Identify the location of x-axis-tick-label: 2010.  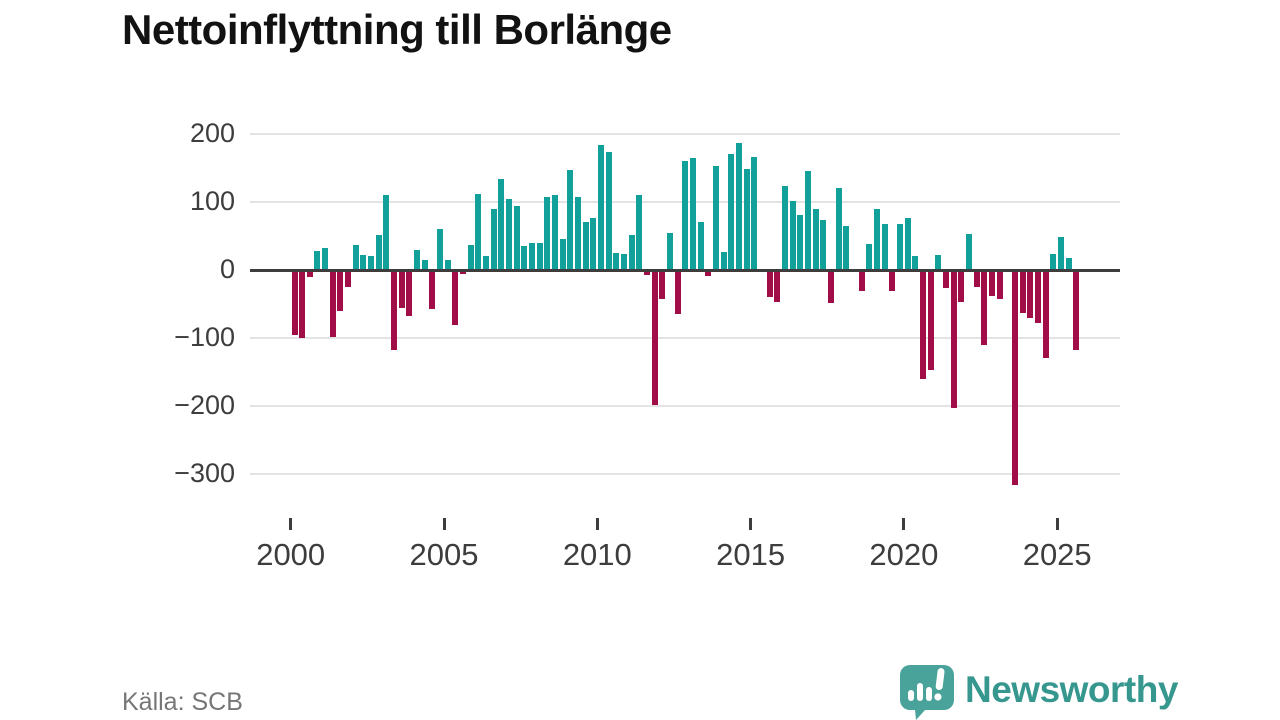
(597, 554).